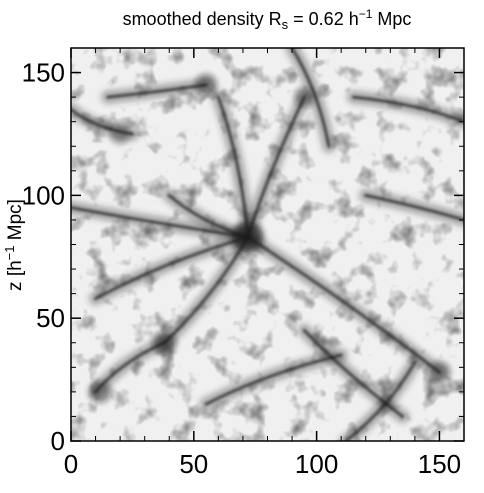 Image resolution: width=484 pixels, height=493 pixels. I want to click on y-tick-label: 100, so click(43, 195).